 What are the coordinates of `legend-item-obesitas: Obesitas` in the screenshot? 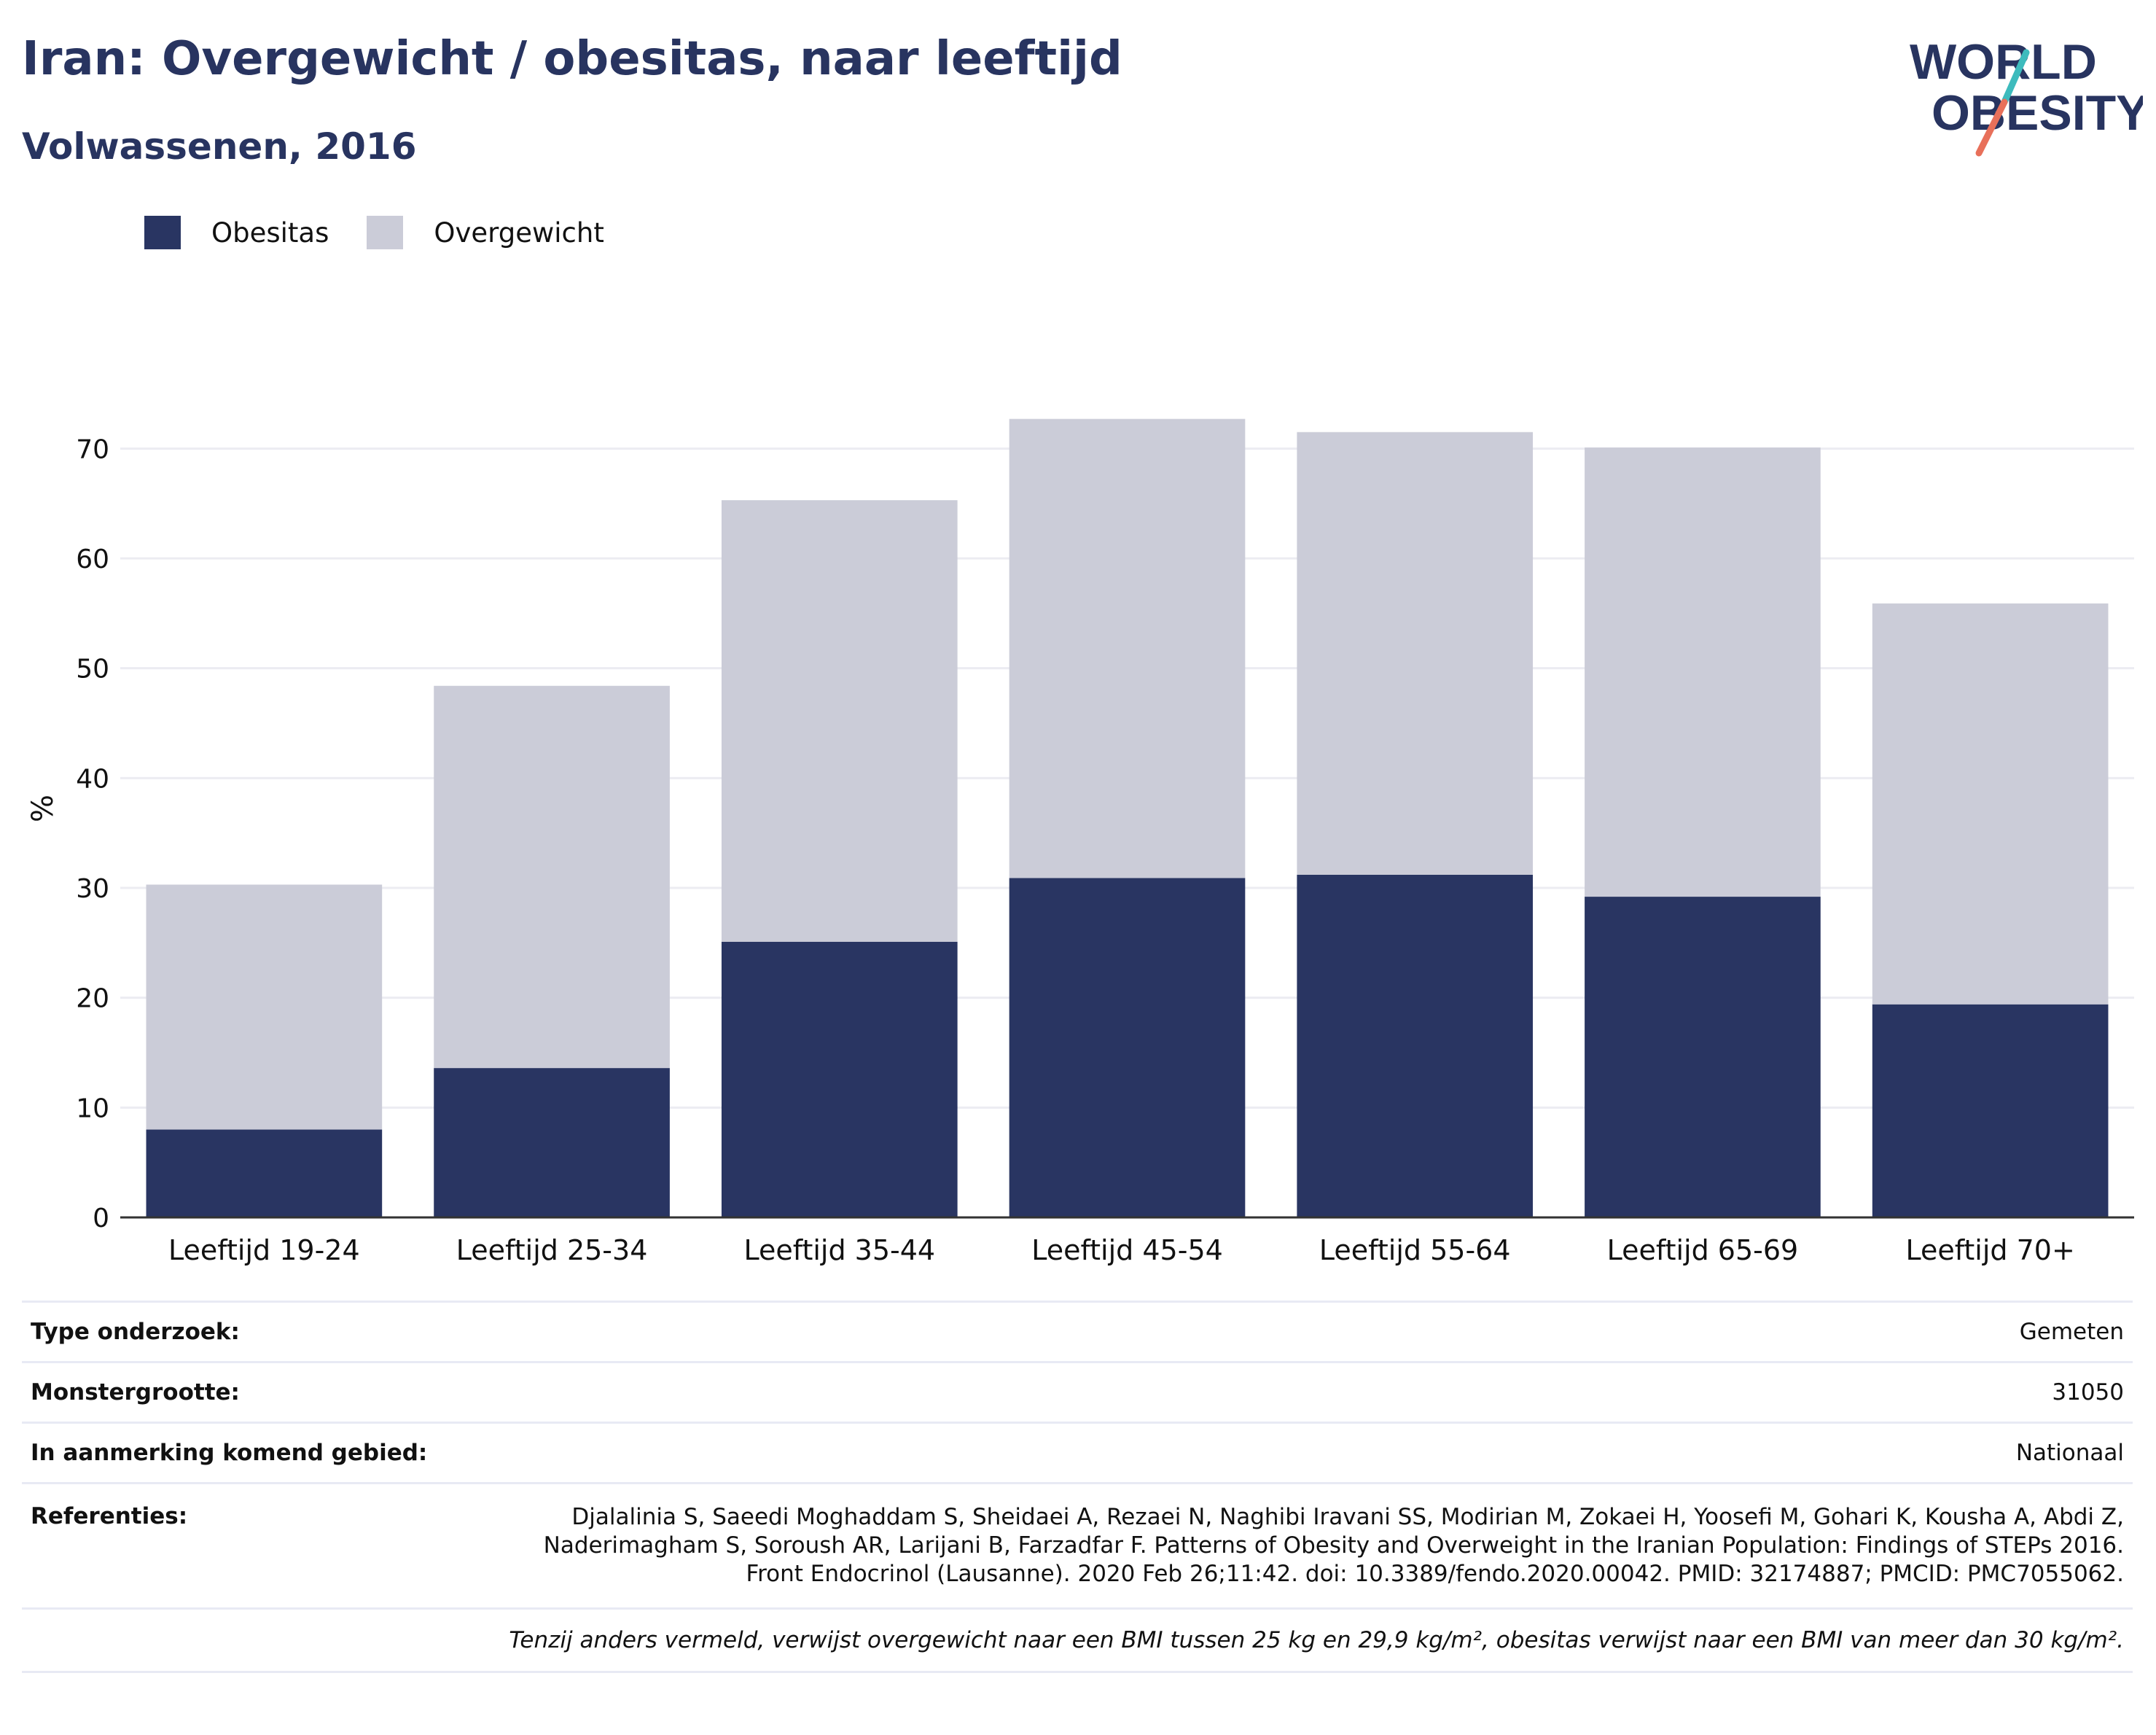 It's located at (236, 232).